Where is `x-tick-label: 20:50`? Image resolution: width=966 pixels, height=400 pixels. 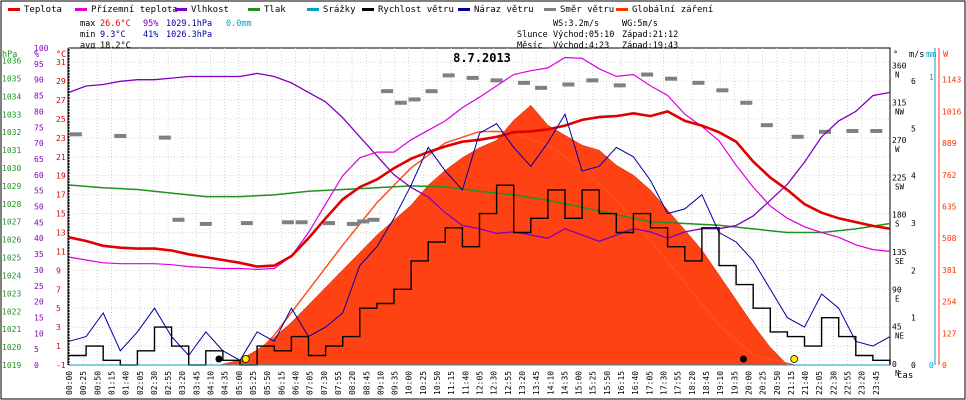 x-tick-label: 20:50 is located at coordinates (777, 383).